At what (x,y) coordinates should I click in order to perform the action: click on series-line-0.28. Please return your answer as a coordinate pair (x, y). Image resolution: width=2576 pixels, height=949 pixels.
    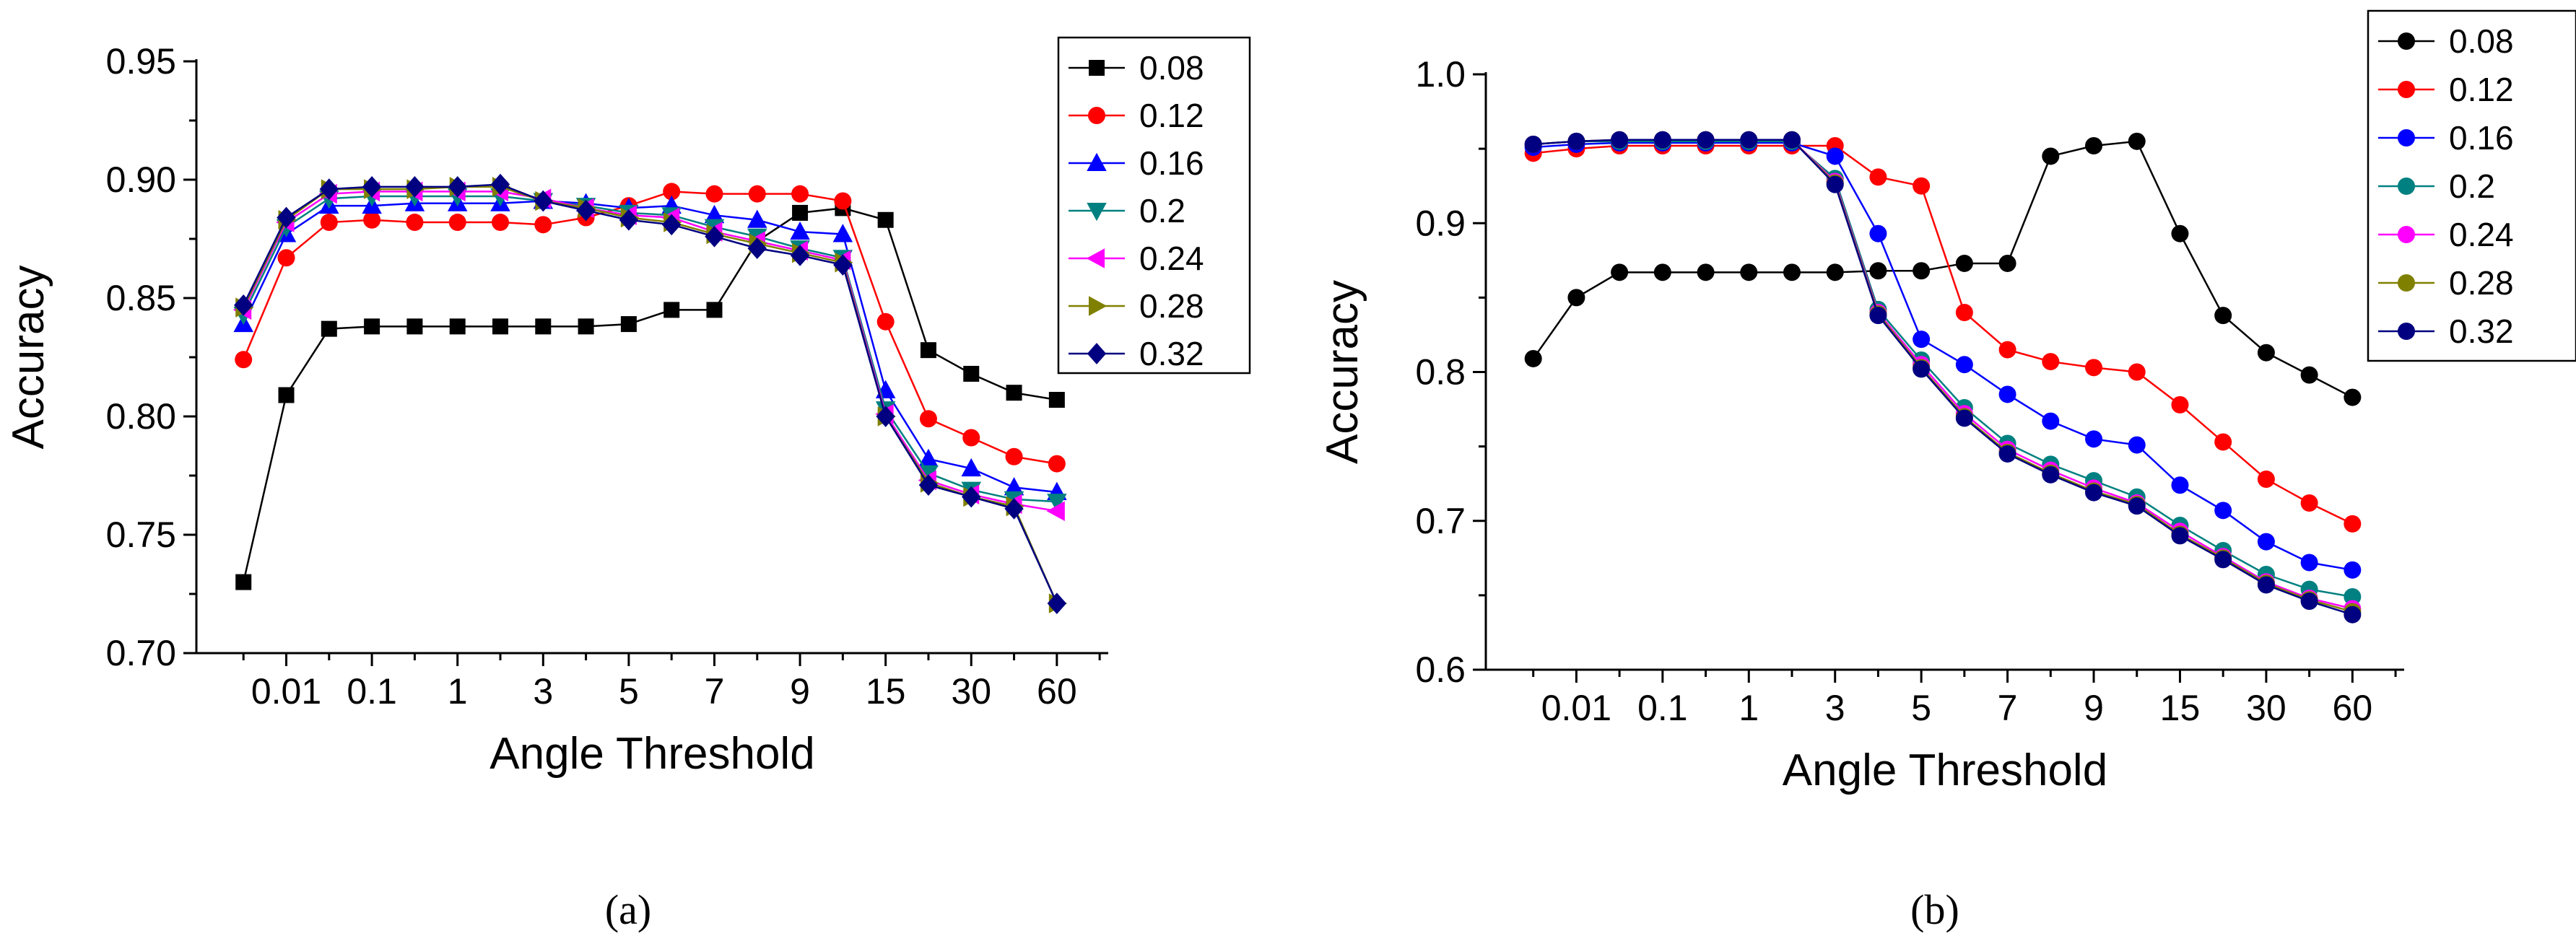
    Looking at the image, I should click on (650, 395).